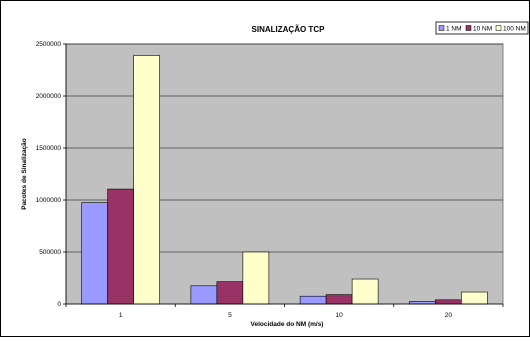 This screenshot has height=342, width=530. Describe the element at coordinates (50, 252) in the screenshot. I see `y-tick-label: 500000` at that location.